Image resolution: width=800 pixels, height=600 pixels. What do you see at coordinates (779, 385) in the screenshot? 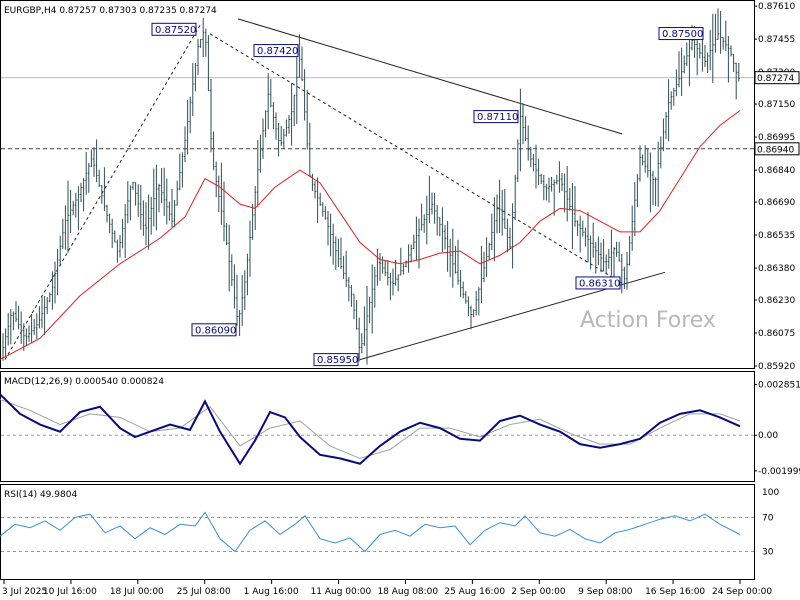
I see `macd-tick-label: 0.002851` at bounding box center [779, 385].